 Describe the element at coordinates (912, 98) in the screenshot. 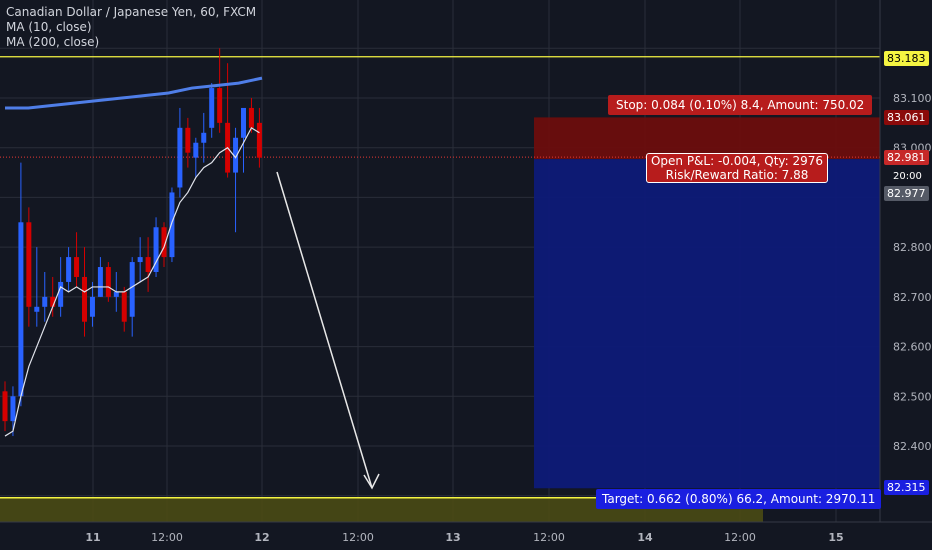

I see `y-tick-label: 83.100` at that location.